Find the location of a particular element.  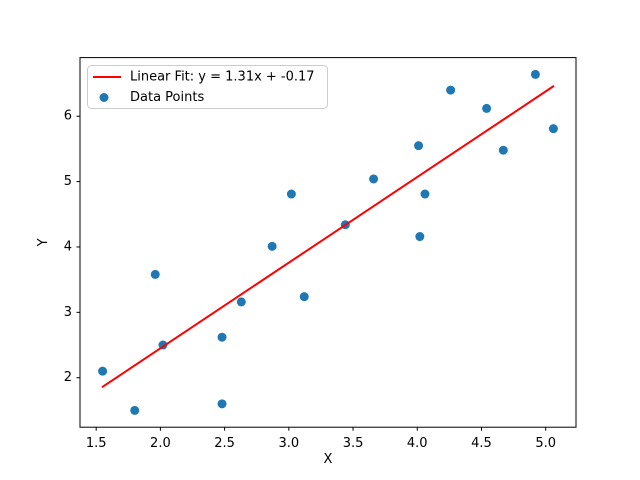

legend-marker-sample-icon is located at coordinates (104, 97).